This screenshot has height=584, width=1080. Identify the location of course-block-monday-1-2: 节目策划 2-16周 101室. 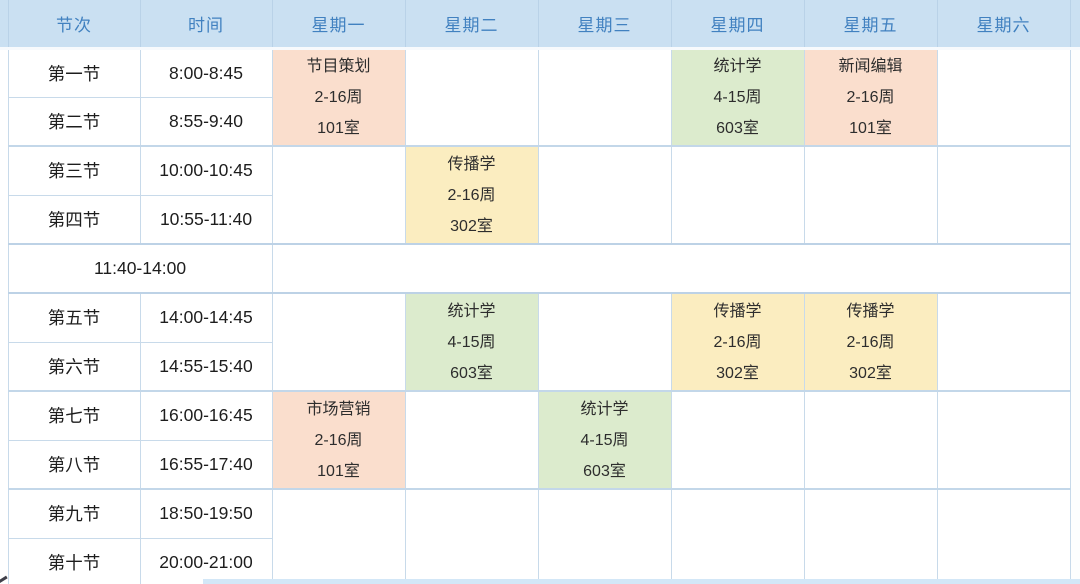
(338, 97).